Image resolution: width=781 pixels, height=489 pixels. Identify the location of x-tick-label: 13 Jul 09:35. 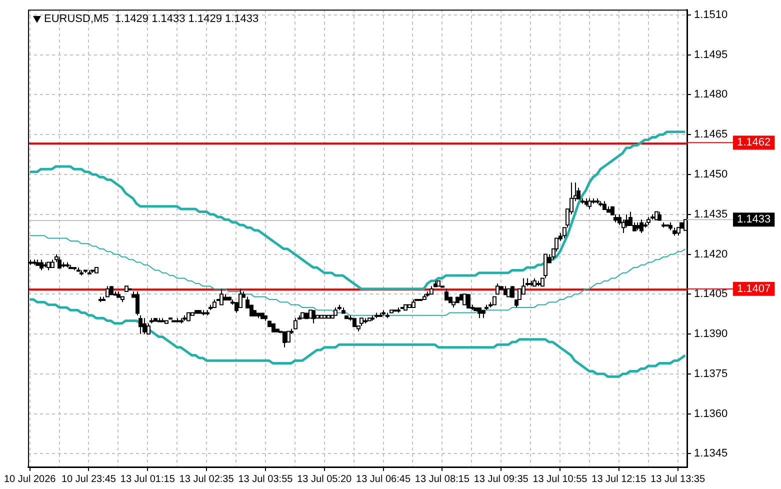
(501, 479).